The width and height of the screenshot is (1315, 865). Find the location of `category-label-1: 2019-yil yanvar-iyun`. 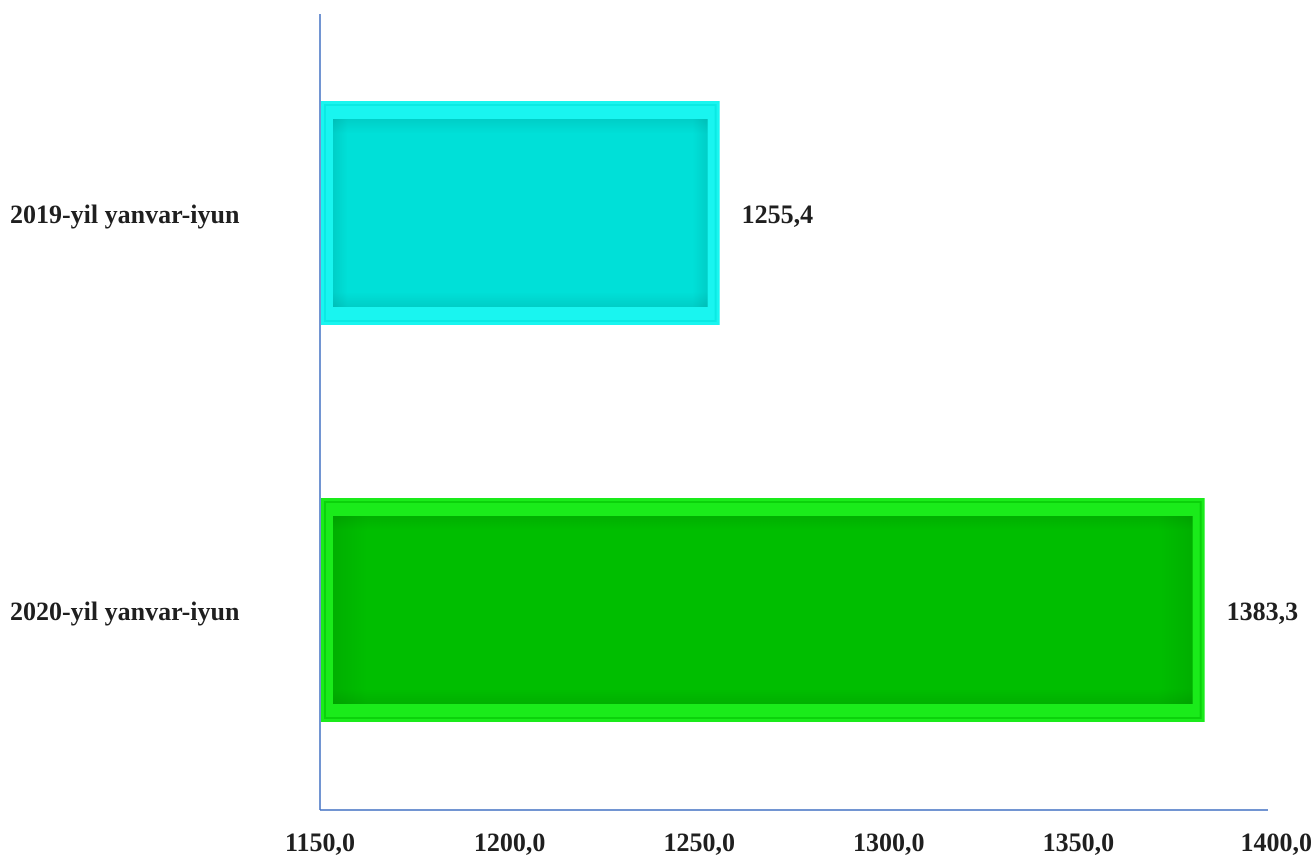

category-label-1: 2019-yil yanvar-iyun is located at coordinates (125, 214).